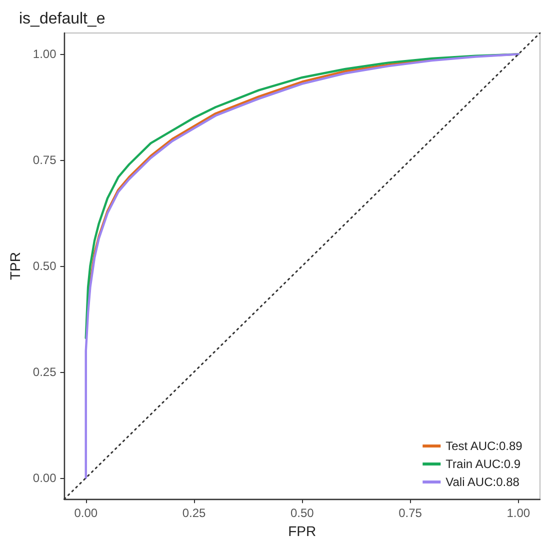 This screenshot has height=543, width=546. What do you see at coordinates (518, 513) in the screenshot?
I see `x-tick-label: 1.00` at bounding box center [518, 513].